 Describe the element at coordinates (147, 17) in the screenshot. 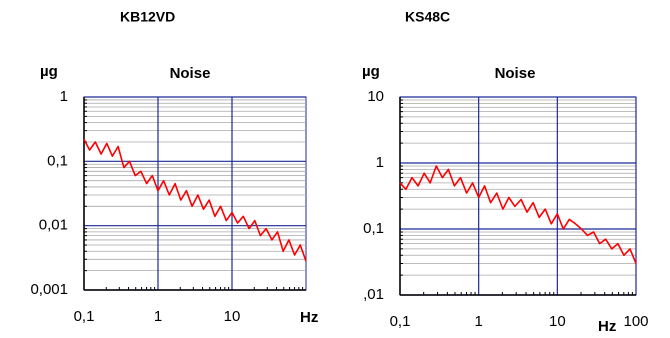

I see `chart-title: KB12VD` at that location.